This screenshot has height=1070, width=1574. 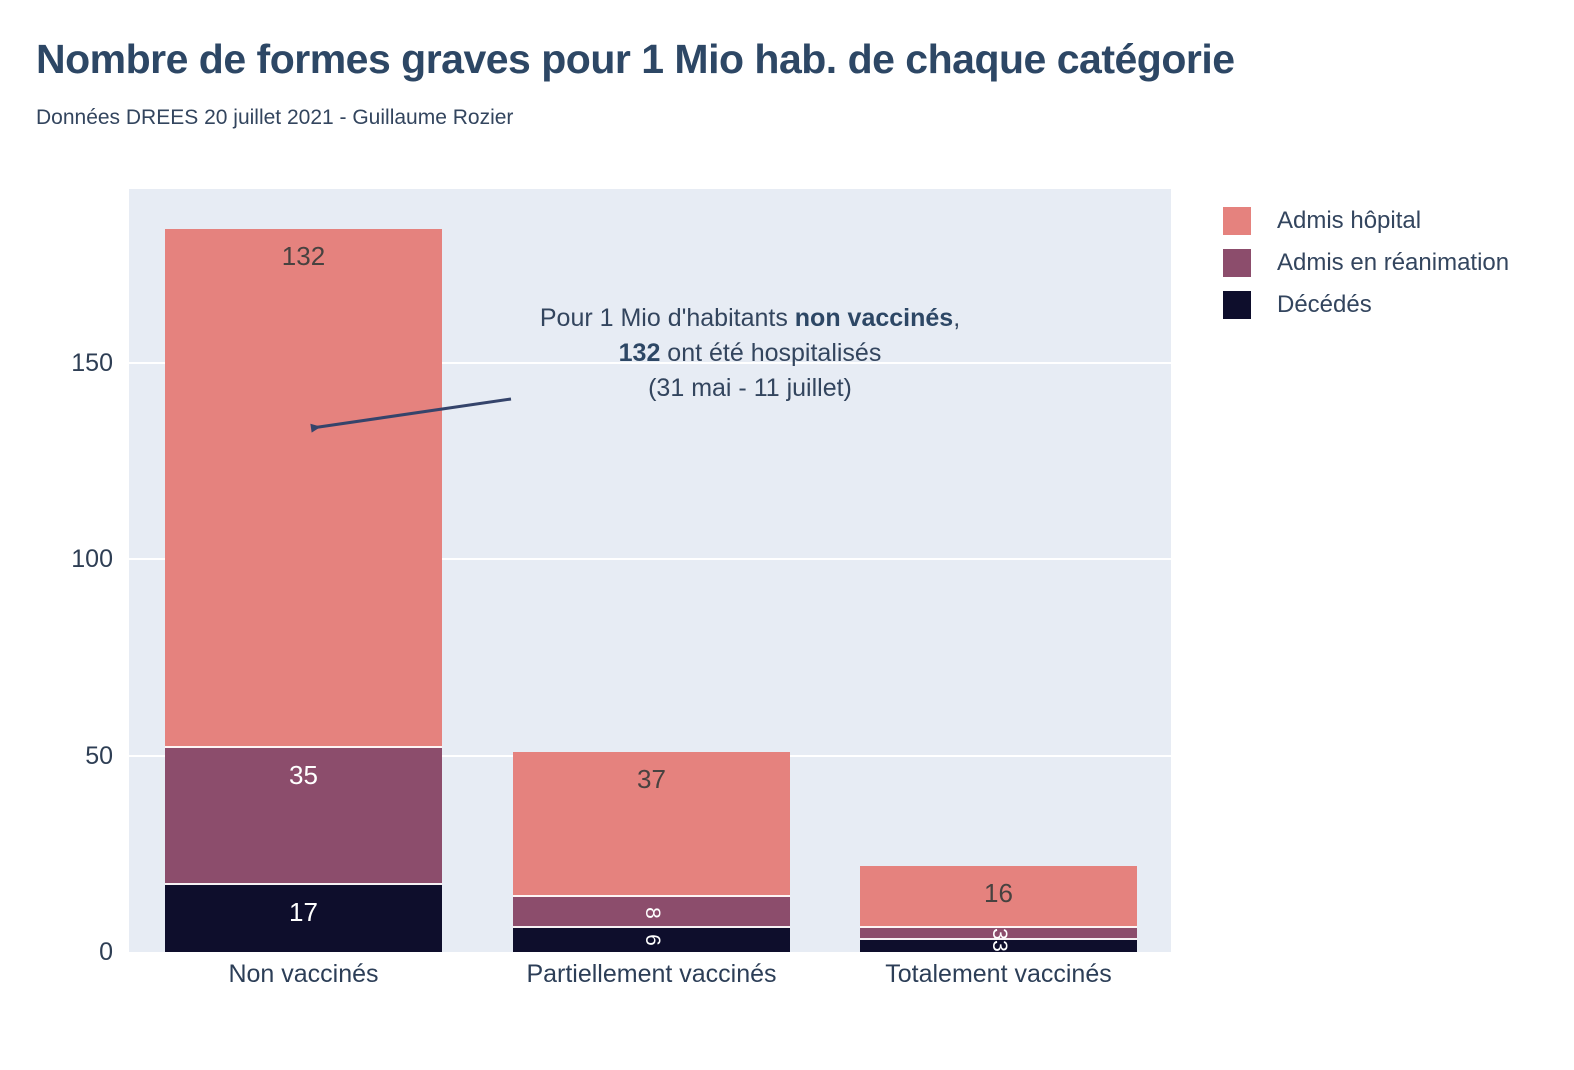 What do you see at coordinates (106, 952) in the screenshot?
I see `y-axis-tick-label: 0` at bounding box center [106, 952].